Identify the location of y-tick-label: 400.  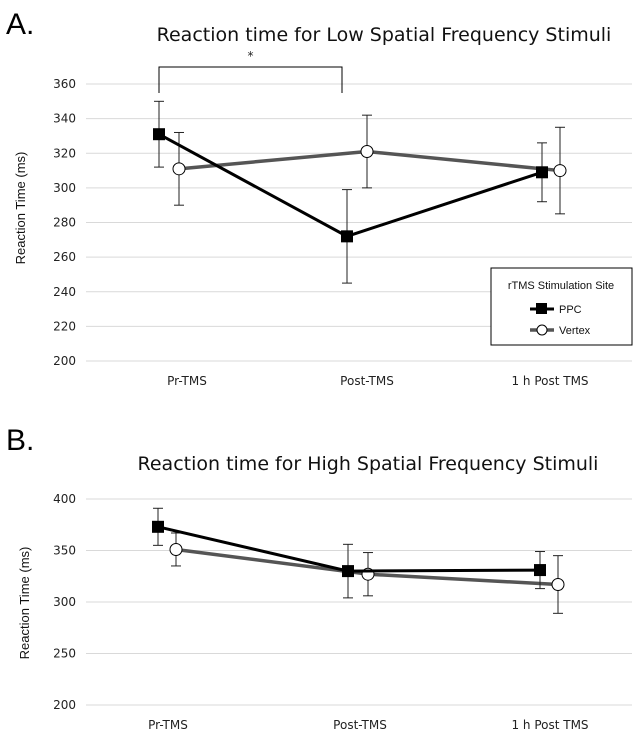
(64, 499).